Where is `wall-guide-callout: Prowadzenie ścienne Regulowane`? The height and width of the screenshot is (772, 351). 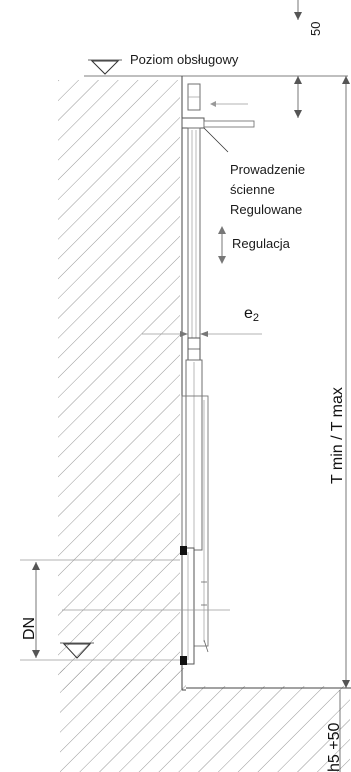
wall-guide-callout: Prowadzenie ścienne Regulowane is located at coordinates (254, 172).